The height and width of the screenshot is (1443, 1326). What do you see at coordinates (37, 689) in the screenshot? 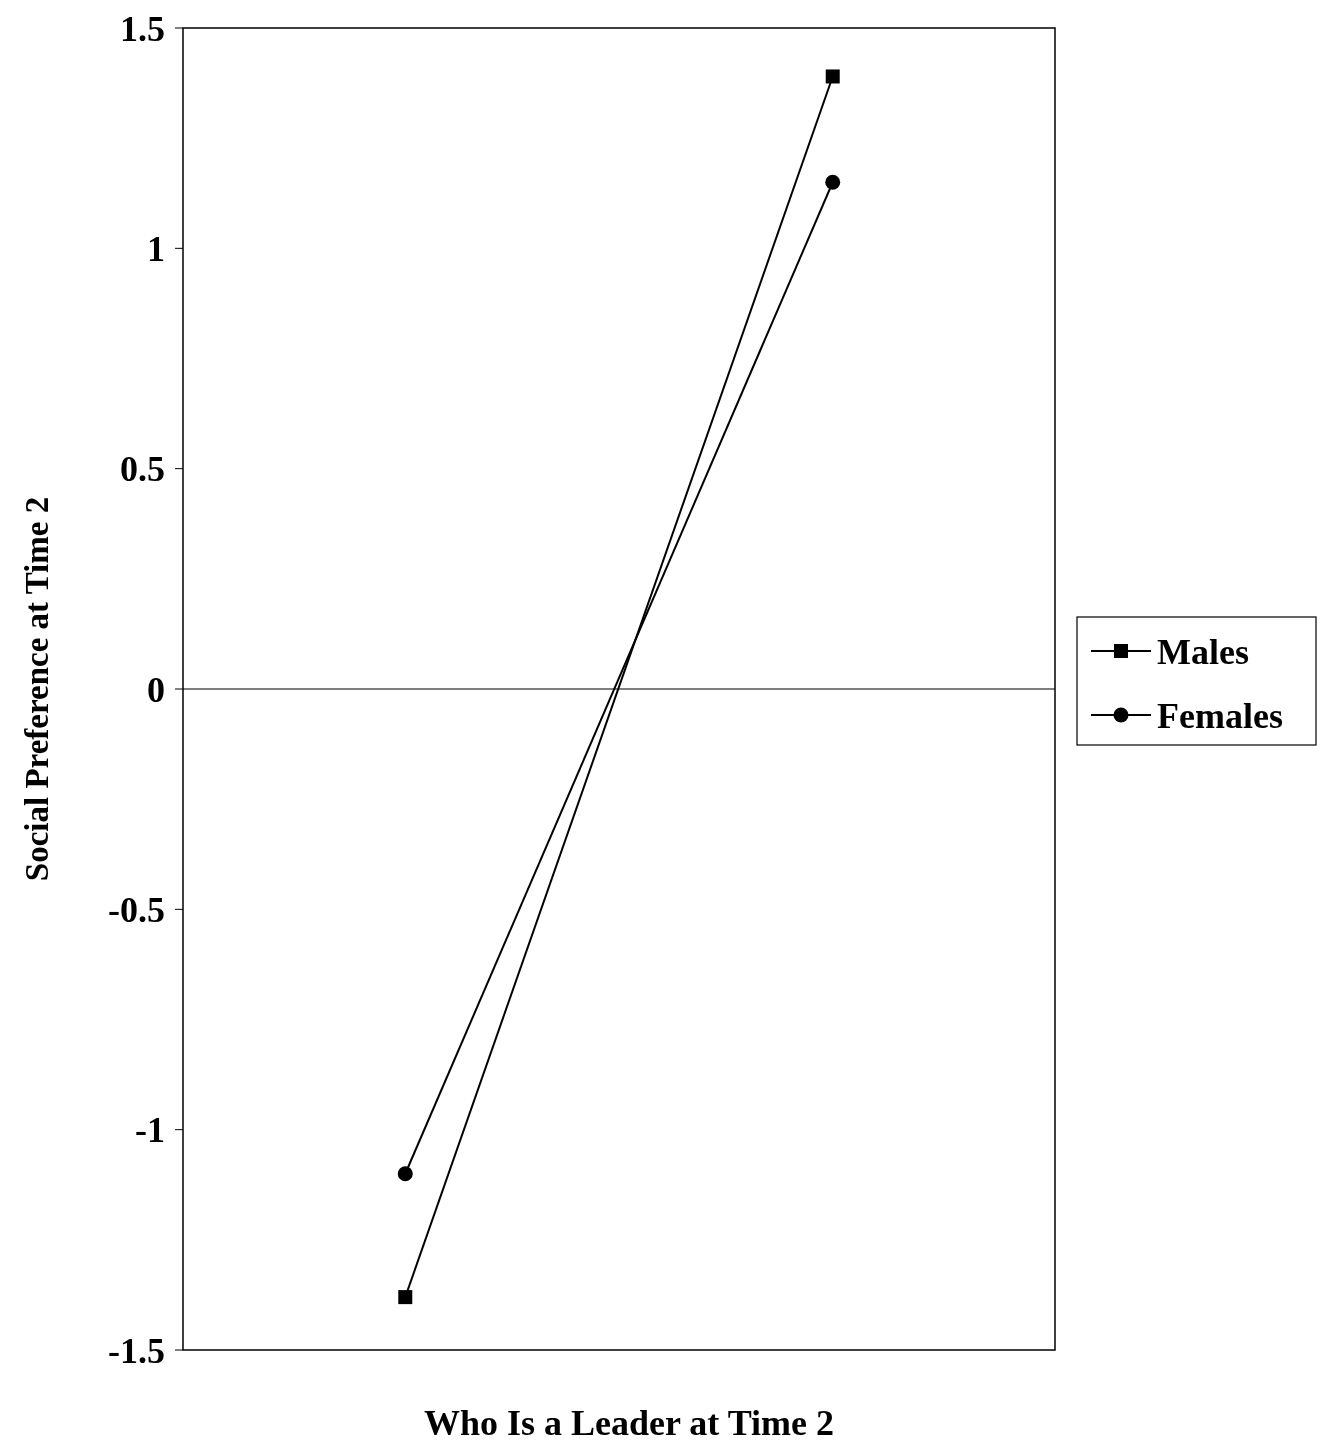
I see `y-axis-title: Social Preference at Time 2` at bounding box center [37, 689].